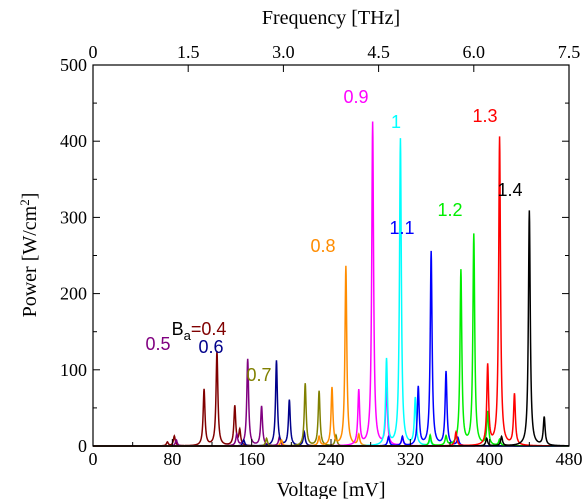 The width and height of the screenshot is (587, 499). What do you see at coordinates (489, 459) in the screenshot?
I see `x-tick-label: 400` at bounding box center [489, 459].